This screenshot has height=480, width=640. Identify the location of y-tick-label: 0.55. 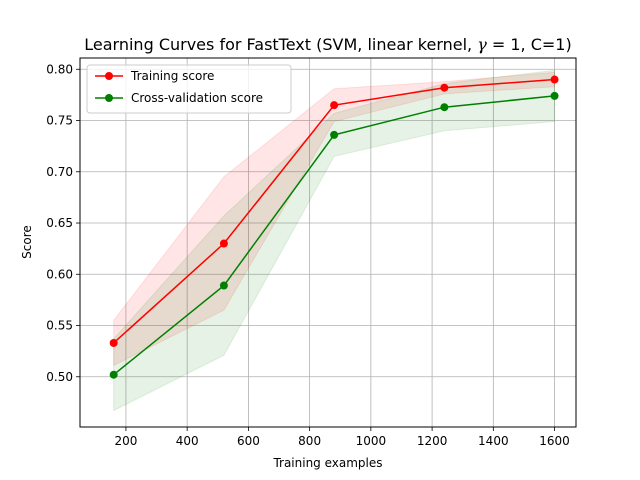
(59, 326).